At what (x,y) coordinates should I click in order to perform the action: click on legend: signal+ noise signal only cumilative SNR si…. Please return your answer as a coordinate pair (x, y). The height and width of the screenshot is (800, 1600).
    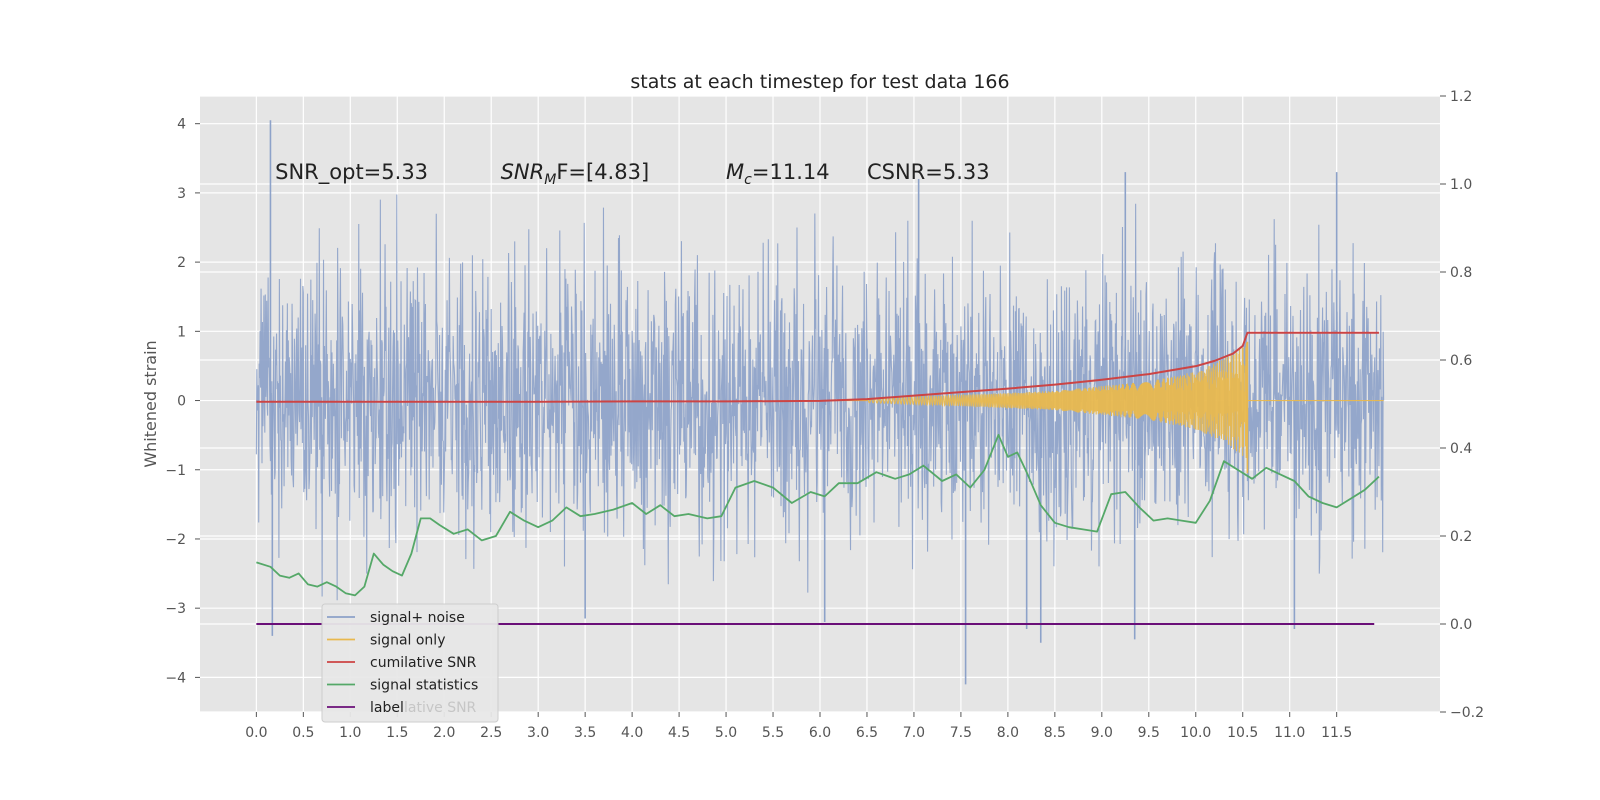
    Looking at the image, I should click on (410, 663).